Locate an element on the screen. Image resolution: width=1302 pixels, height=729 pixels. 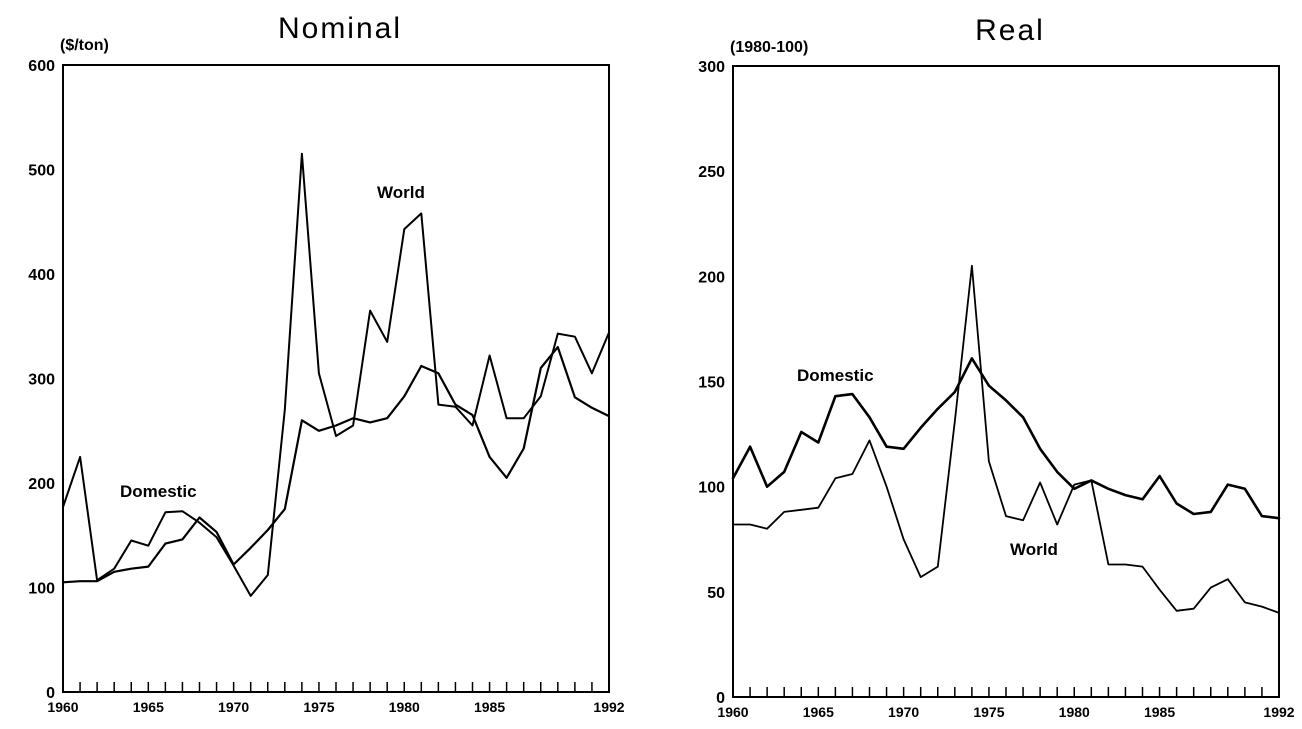
unit-label: (1980-100) is located at coordinates (769, 47).